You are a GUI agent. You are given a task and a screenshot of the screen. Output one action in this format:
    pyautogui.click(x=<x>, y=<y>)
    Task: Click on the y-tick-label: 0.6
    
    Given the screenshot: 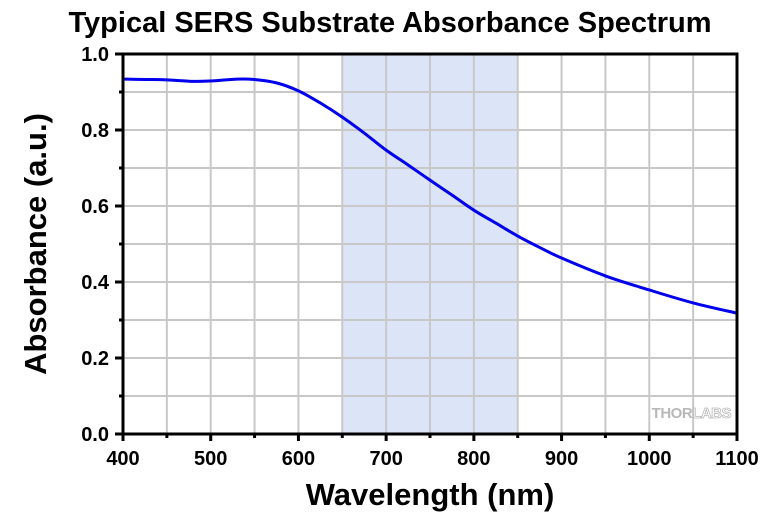 What is the action you would take?
    pyautogui.click(x=95, y=207)
    